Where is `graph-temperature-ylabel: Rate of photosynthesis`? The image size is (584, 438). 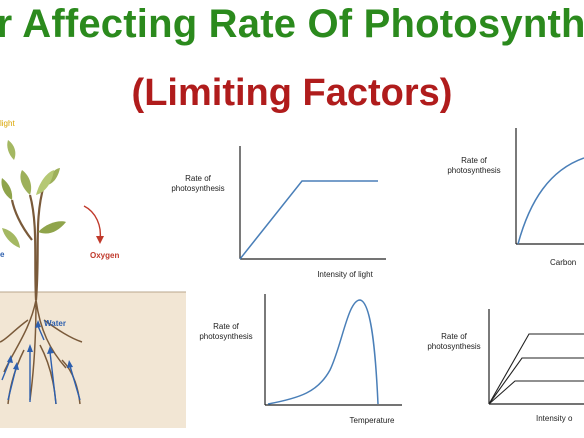
graph-temperature-ylabel: Rate of photosynthesis is located at coordinates (226, 332).